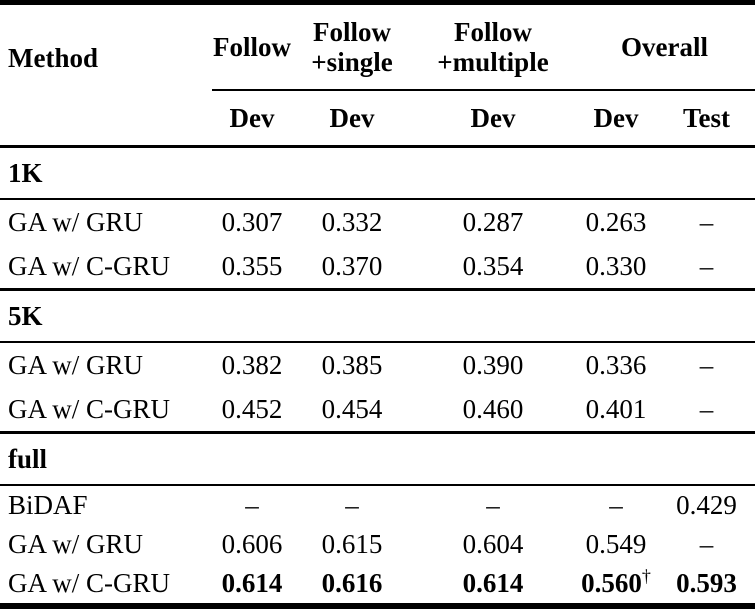 Image resolution: width=755 pixels, height=610 pixels. I want to click on value-cell: 0.355, so click(252, 265).